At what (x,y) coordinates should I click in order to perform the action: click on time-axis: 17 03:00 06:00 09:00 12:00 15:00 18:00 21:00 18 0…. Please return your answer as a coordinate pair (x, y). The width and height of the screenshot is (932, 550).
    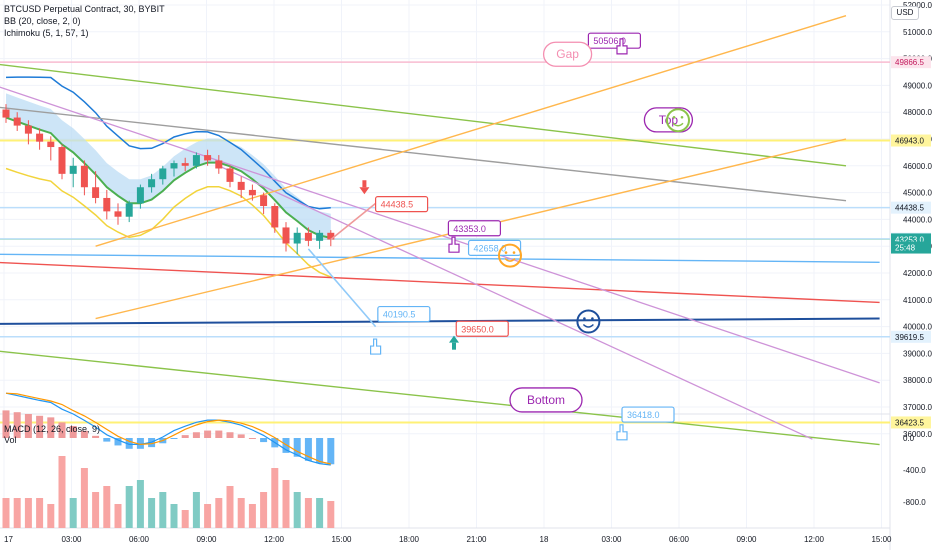
    Looking at the image, I should click on (448, 539).